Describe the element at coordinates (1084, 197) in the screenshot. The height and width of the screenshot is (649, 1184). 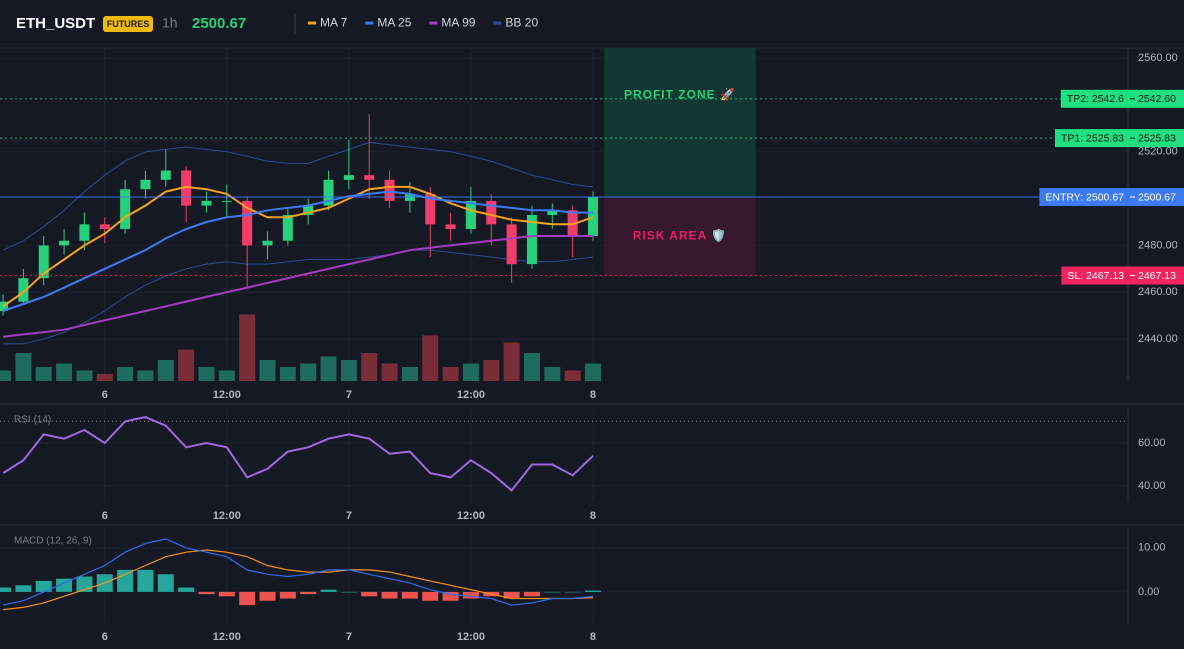
I see `level-label: ENTRY: 2500.67` at that location.